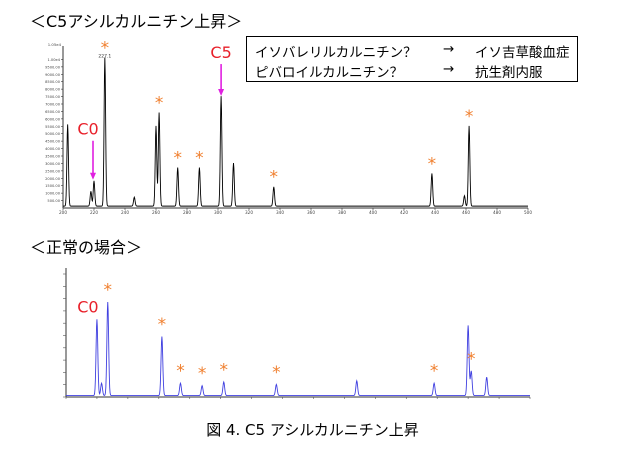 Image resolution: width=625 pixels, height=454 pixels. What do you see at coordinates (53, 186) in the screenshot?
I see `elevated-y-tick-label: 1500.00` at bounding box center [53, 186].